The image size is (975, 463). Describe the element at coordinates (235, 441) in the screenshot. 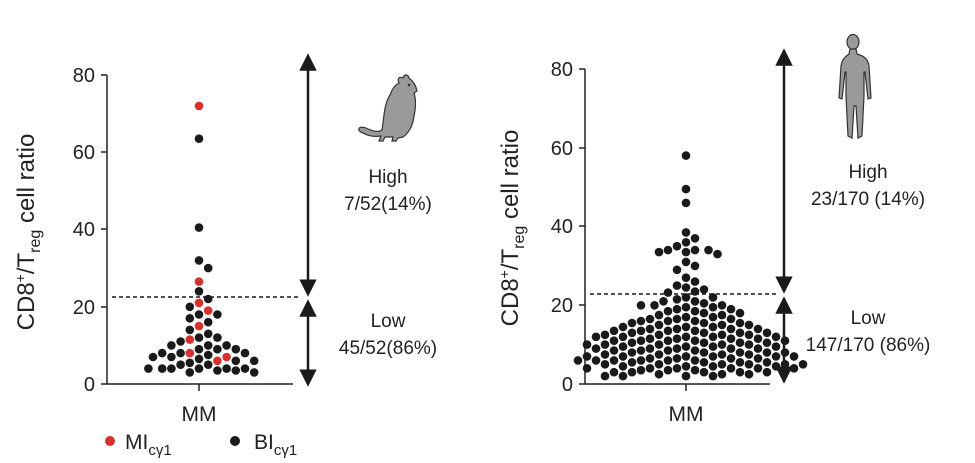

I see `legend-marker-bi` at that location.